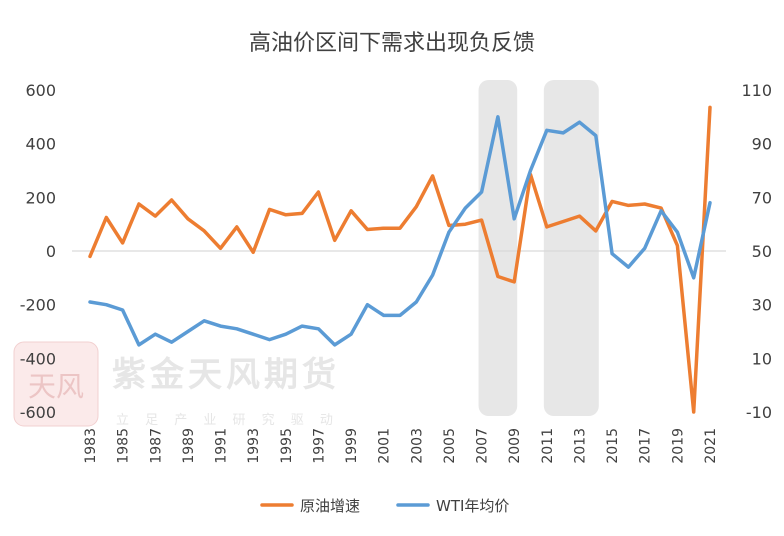  What do you see at coordinates (254, 446) in the screenshot?
I see `x-tick-label: 1993` at bounding box center [254, 446].